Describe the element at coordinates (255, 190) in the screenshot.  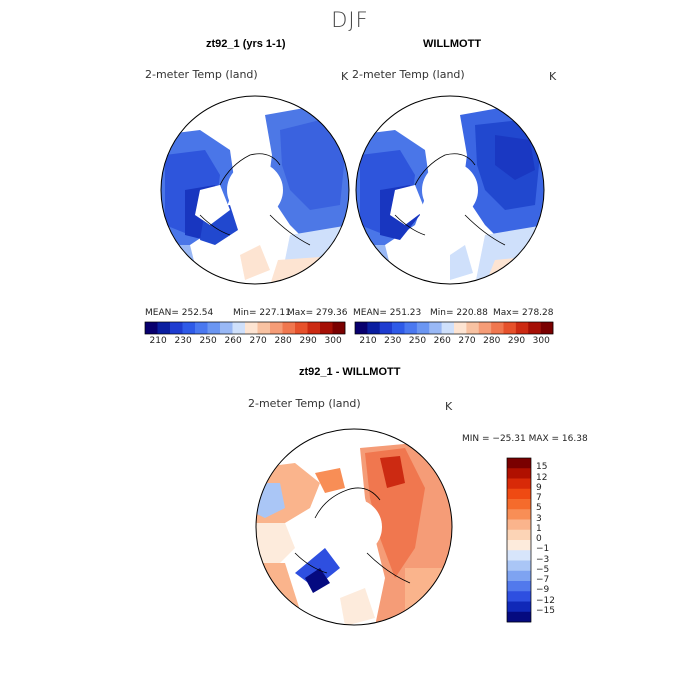
I see `panel-1-map` at that location.